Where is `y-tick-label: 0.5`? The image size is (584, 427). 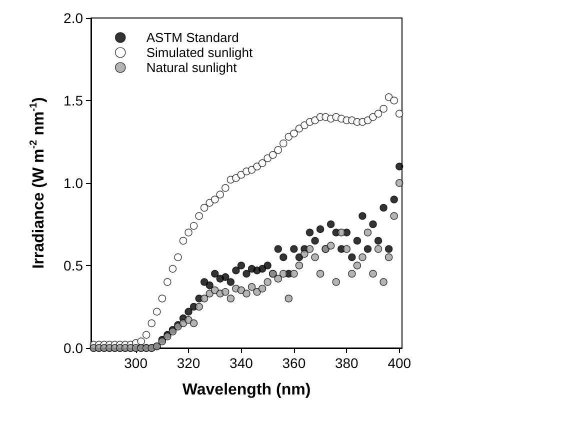 y-tick-label: 0.5 is located at coordinates (74, 266).